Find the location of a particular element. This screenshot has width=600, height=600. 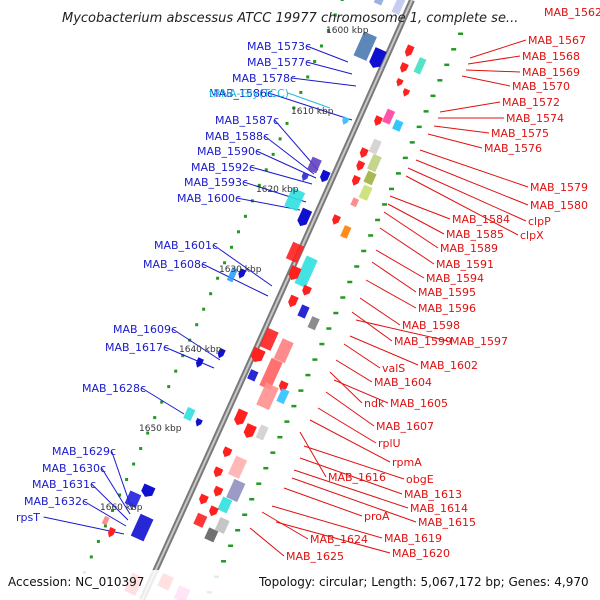

gene-label-mab-1586c: MAB_1586c is located at coordinates (241, 93).